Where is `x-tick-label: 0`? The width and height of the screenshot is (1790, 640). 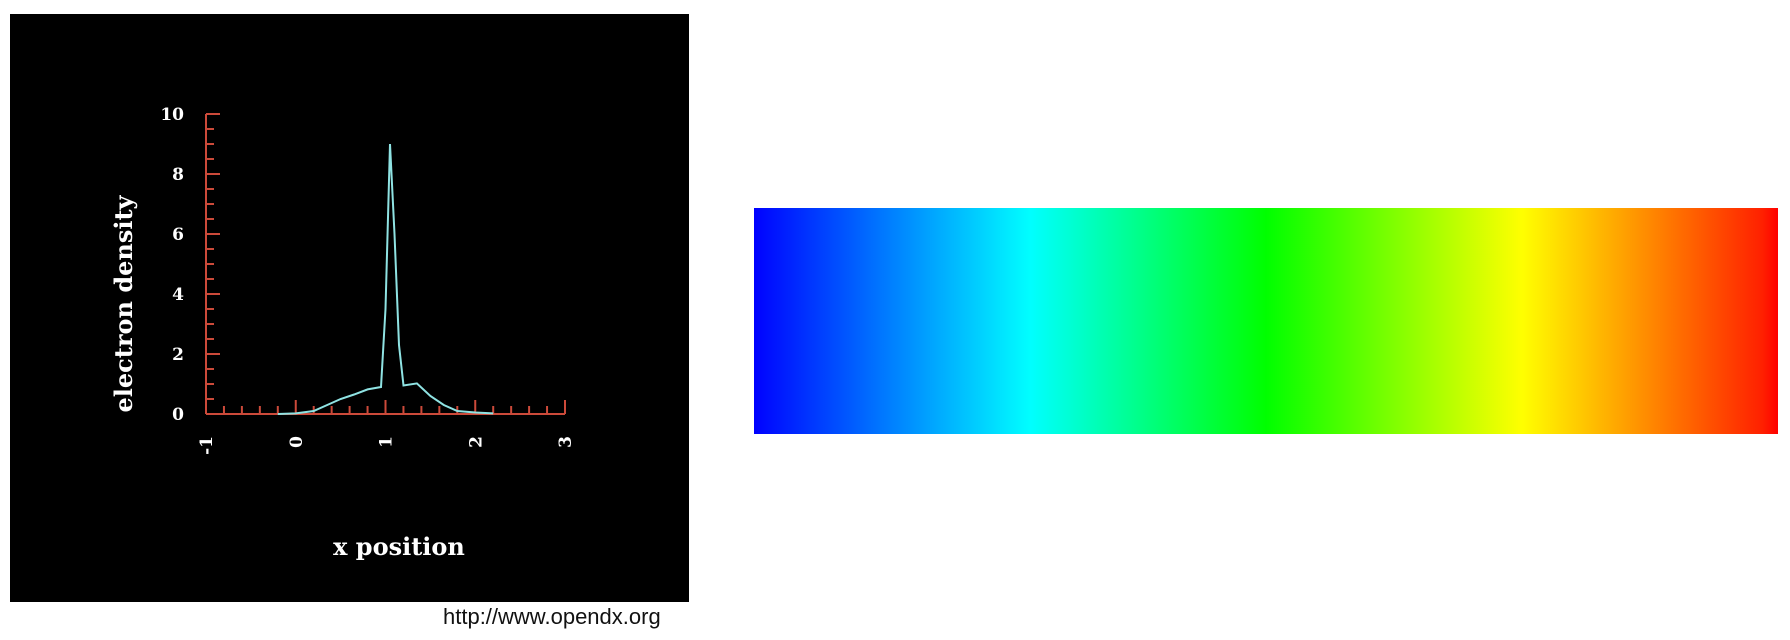 x-tick-label: 0 is located at coordinates (297, 442).